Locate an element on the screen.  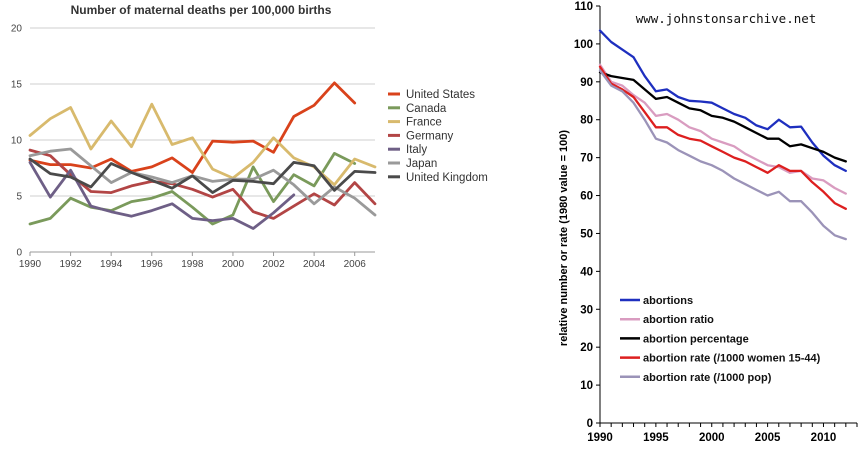
series-abortion-rate-1000-pop-line is located at coordinates (722, 155).